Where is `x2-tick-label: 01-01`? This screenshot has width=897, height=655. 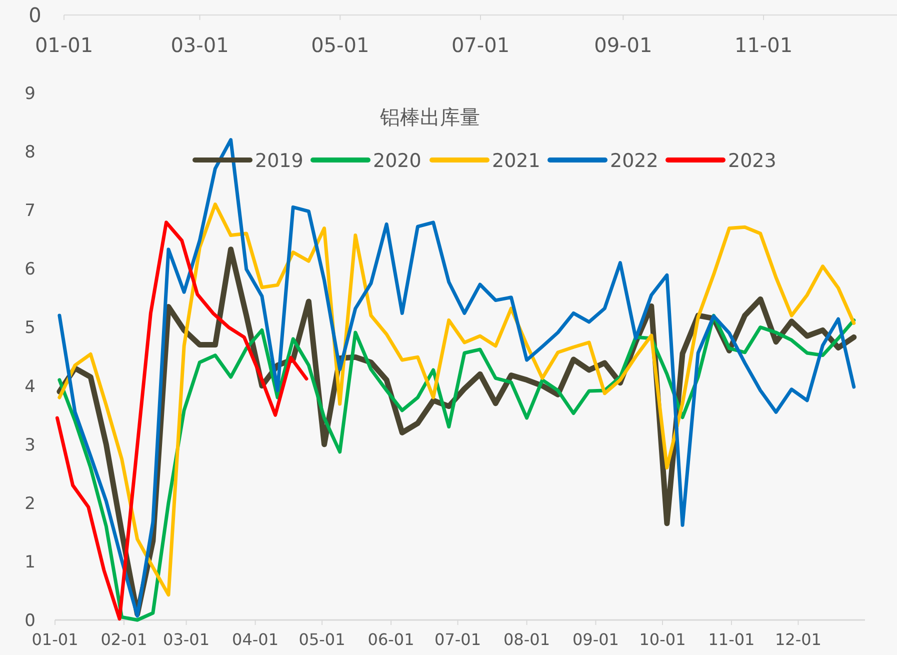 x2-tick-label: 01-01 is located at coordinates (64, 45).